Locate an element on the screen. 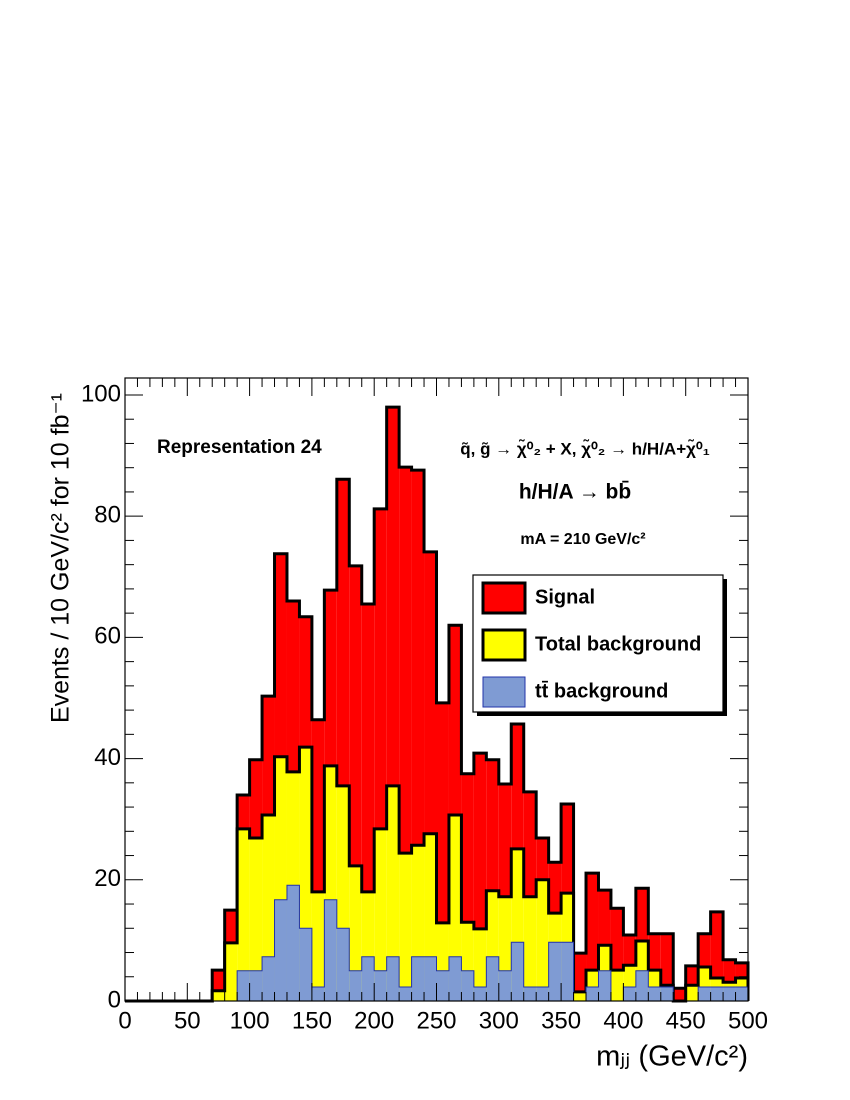 This screenshot has height=1100, width=850. histogram-outline is located at coordinates (437, 943).